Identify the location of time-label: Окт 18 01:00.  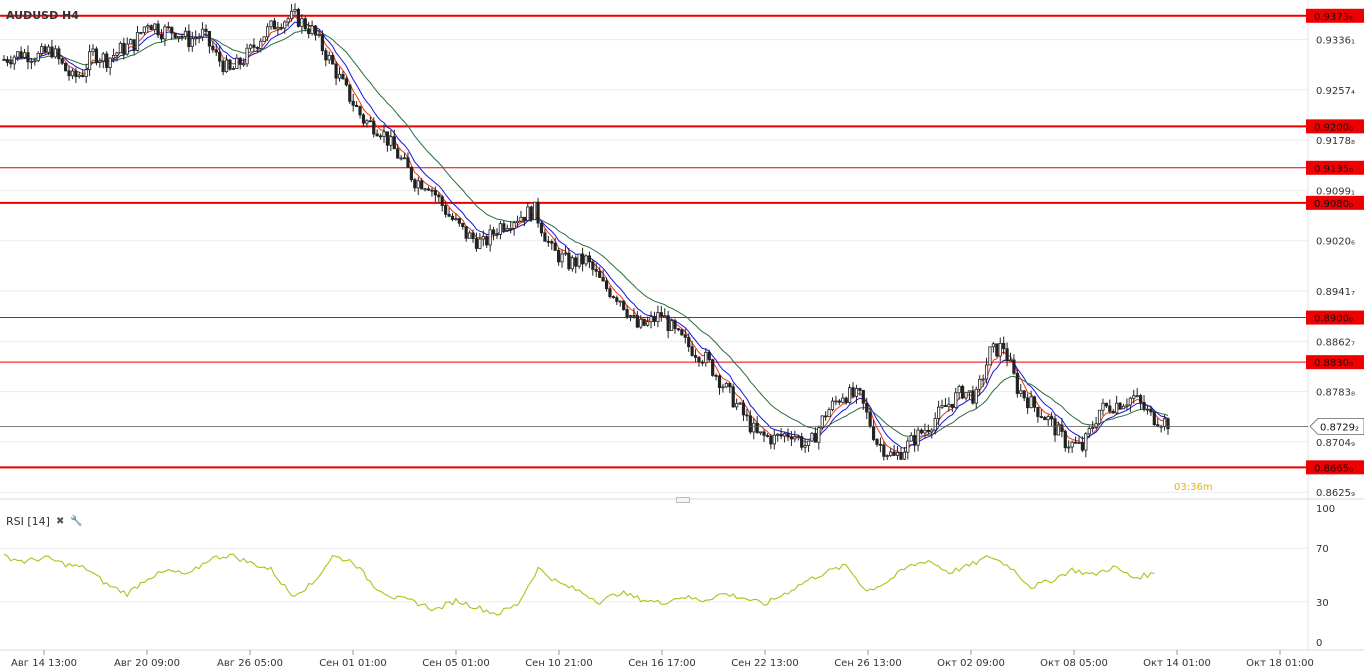
(1280, 663).